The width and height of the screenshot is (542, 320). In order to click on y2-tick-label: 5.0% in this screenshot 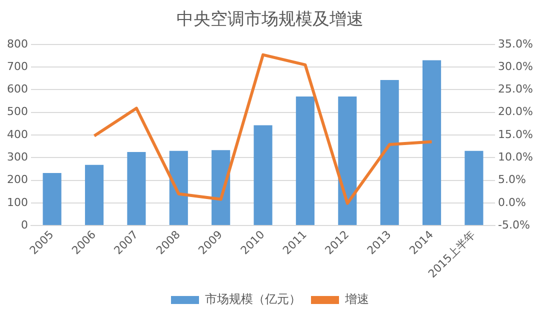, I will do `click(512, 179)`.